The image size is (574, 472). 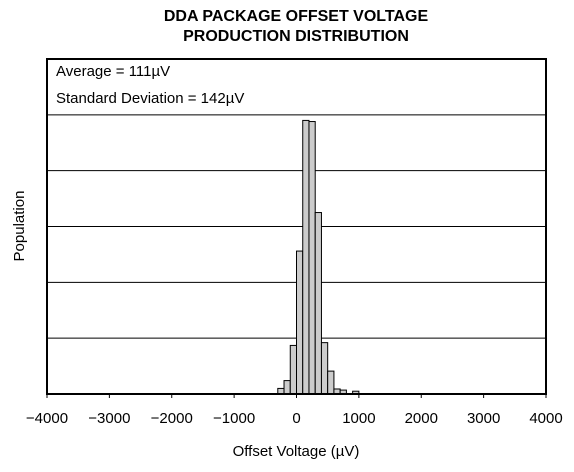 What do you see at coordinates (296, 36) in the screenshot?
I see `chart-title: PRODUCTION DISTRIBUTION` at bounding box center [296, 36].